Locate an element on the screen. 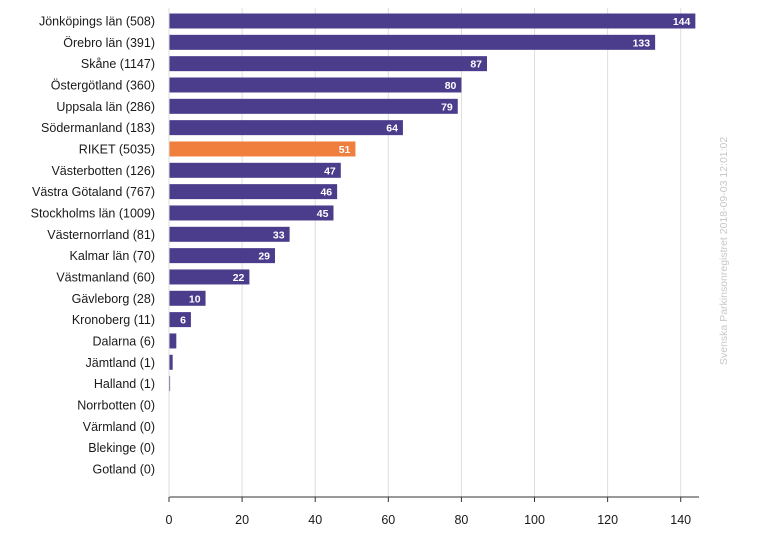 This screenshot has width=763, height=534. bar-value-label-6: 51 is located at coordinates (345, 150).